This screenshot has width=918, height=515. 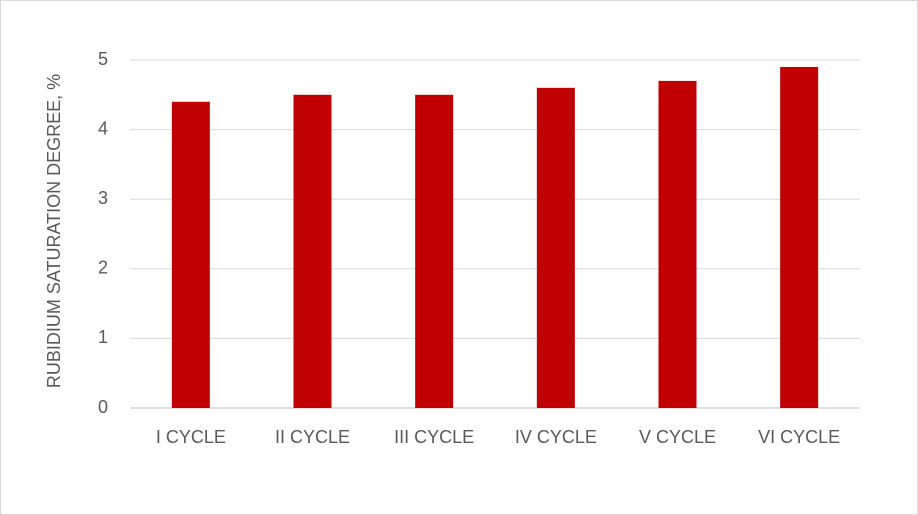 What do you see at coordinates (434, 437) in the screenshot?
I see `x-tick-label: III CYCLE` at bounding box center [434, 437].